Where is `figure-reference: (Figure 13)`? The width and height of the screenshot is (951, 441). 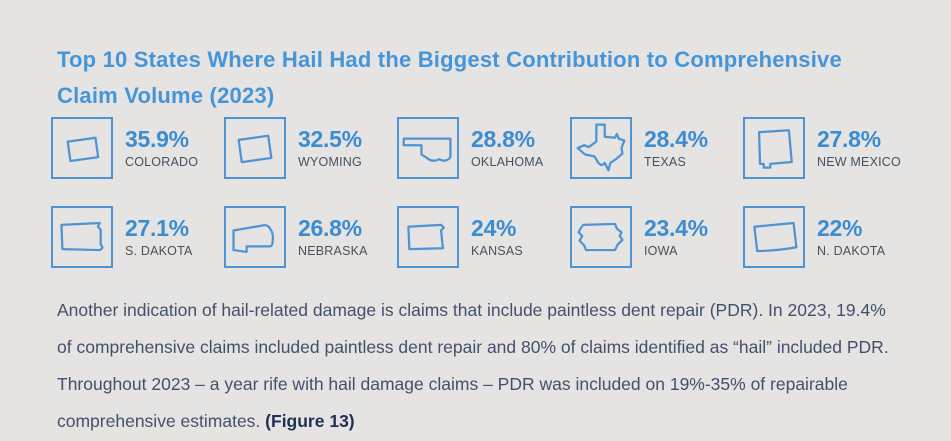 figure-reference: (Figure 13) is located at coordinates (310, 421).